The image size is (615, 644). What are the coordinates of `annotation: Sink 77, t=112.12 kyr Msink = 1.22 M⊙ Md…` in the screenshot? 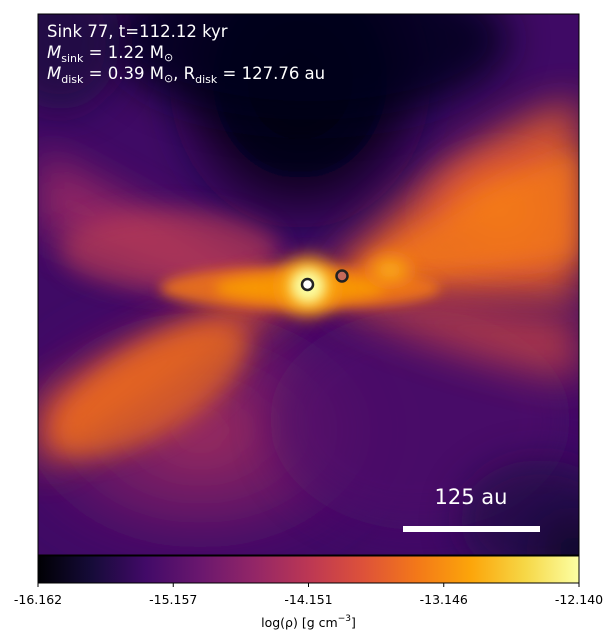 It's located at (186, 54).